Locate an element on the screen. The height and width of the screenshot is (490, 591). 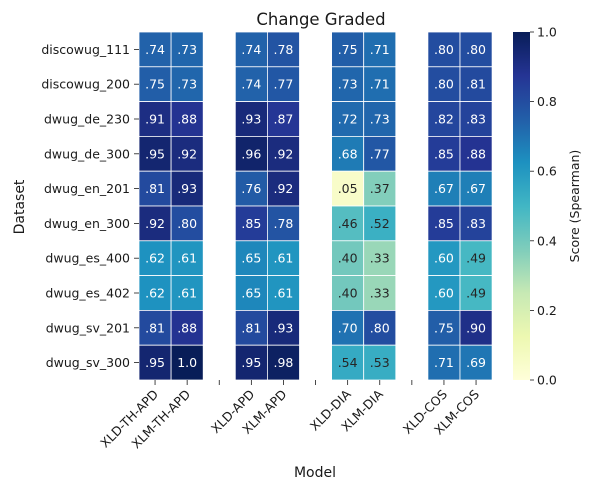
cell-value-label: .53 is located at coordinates (380, 362).